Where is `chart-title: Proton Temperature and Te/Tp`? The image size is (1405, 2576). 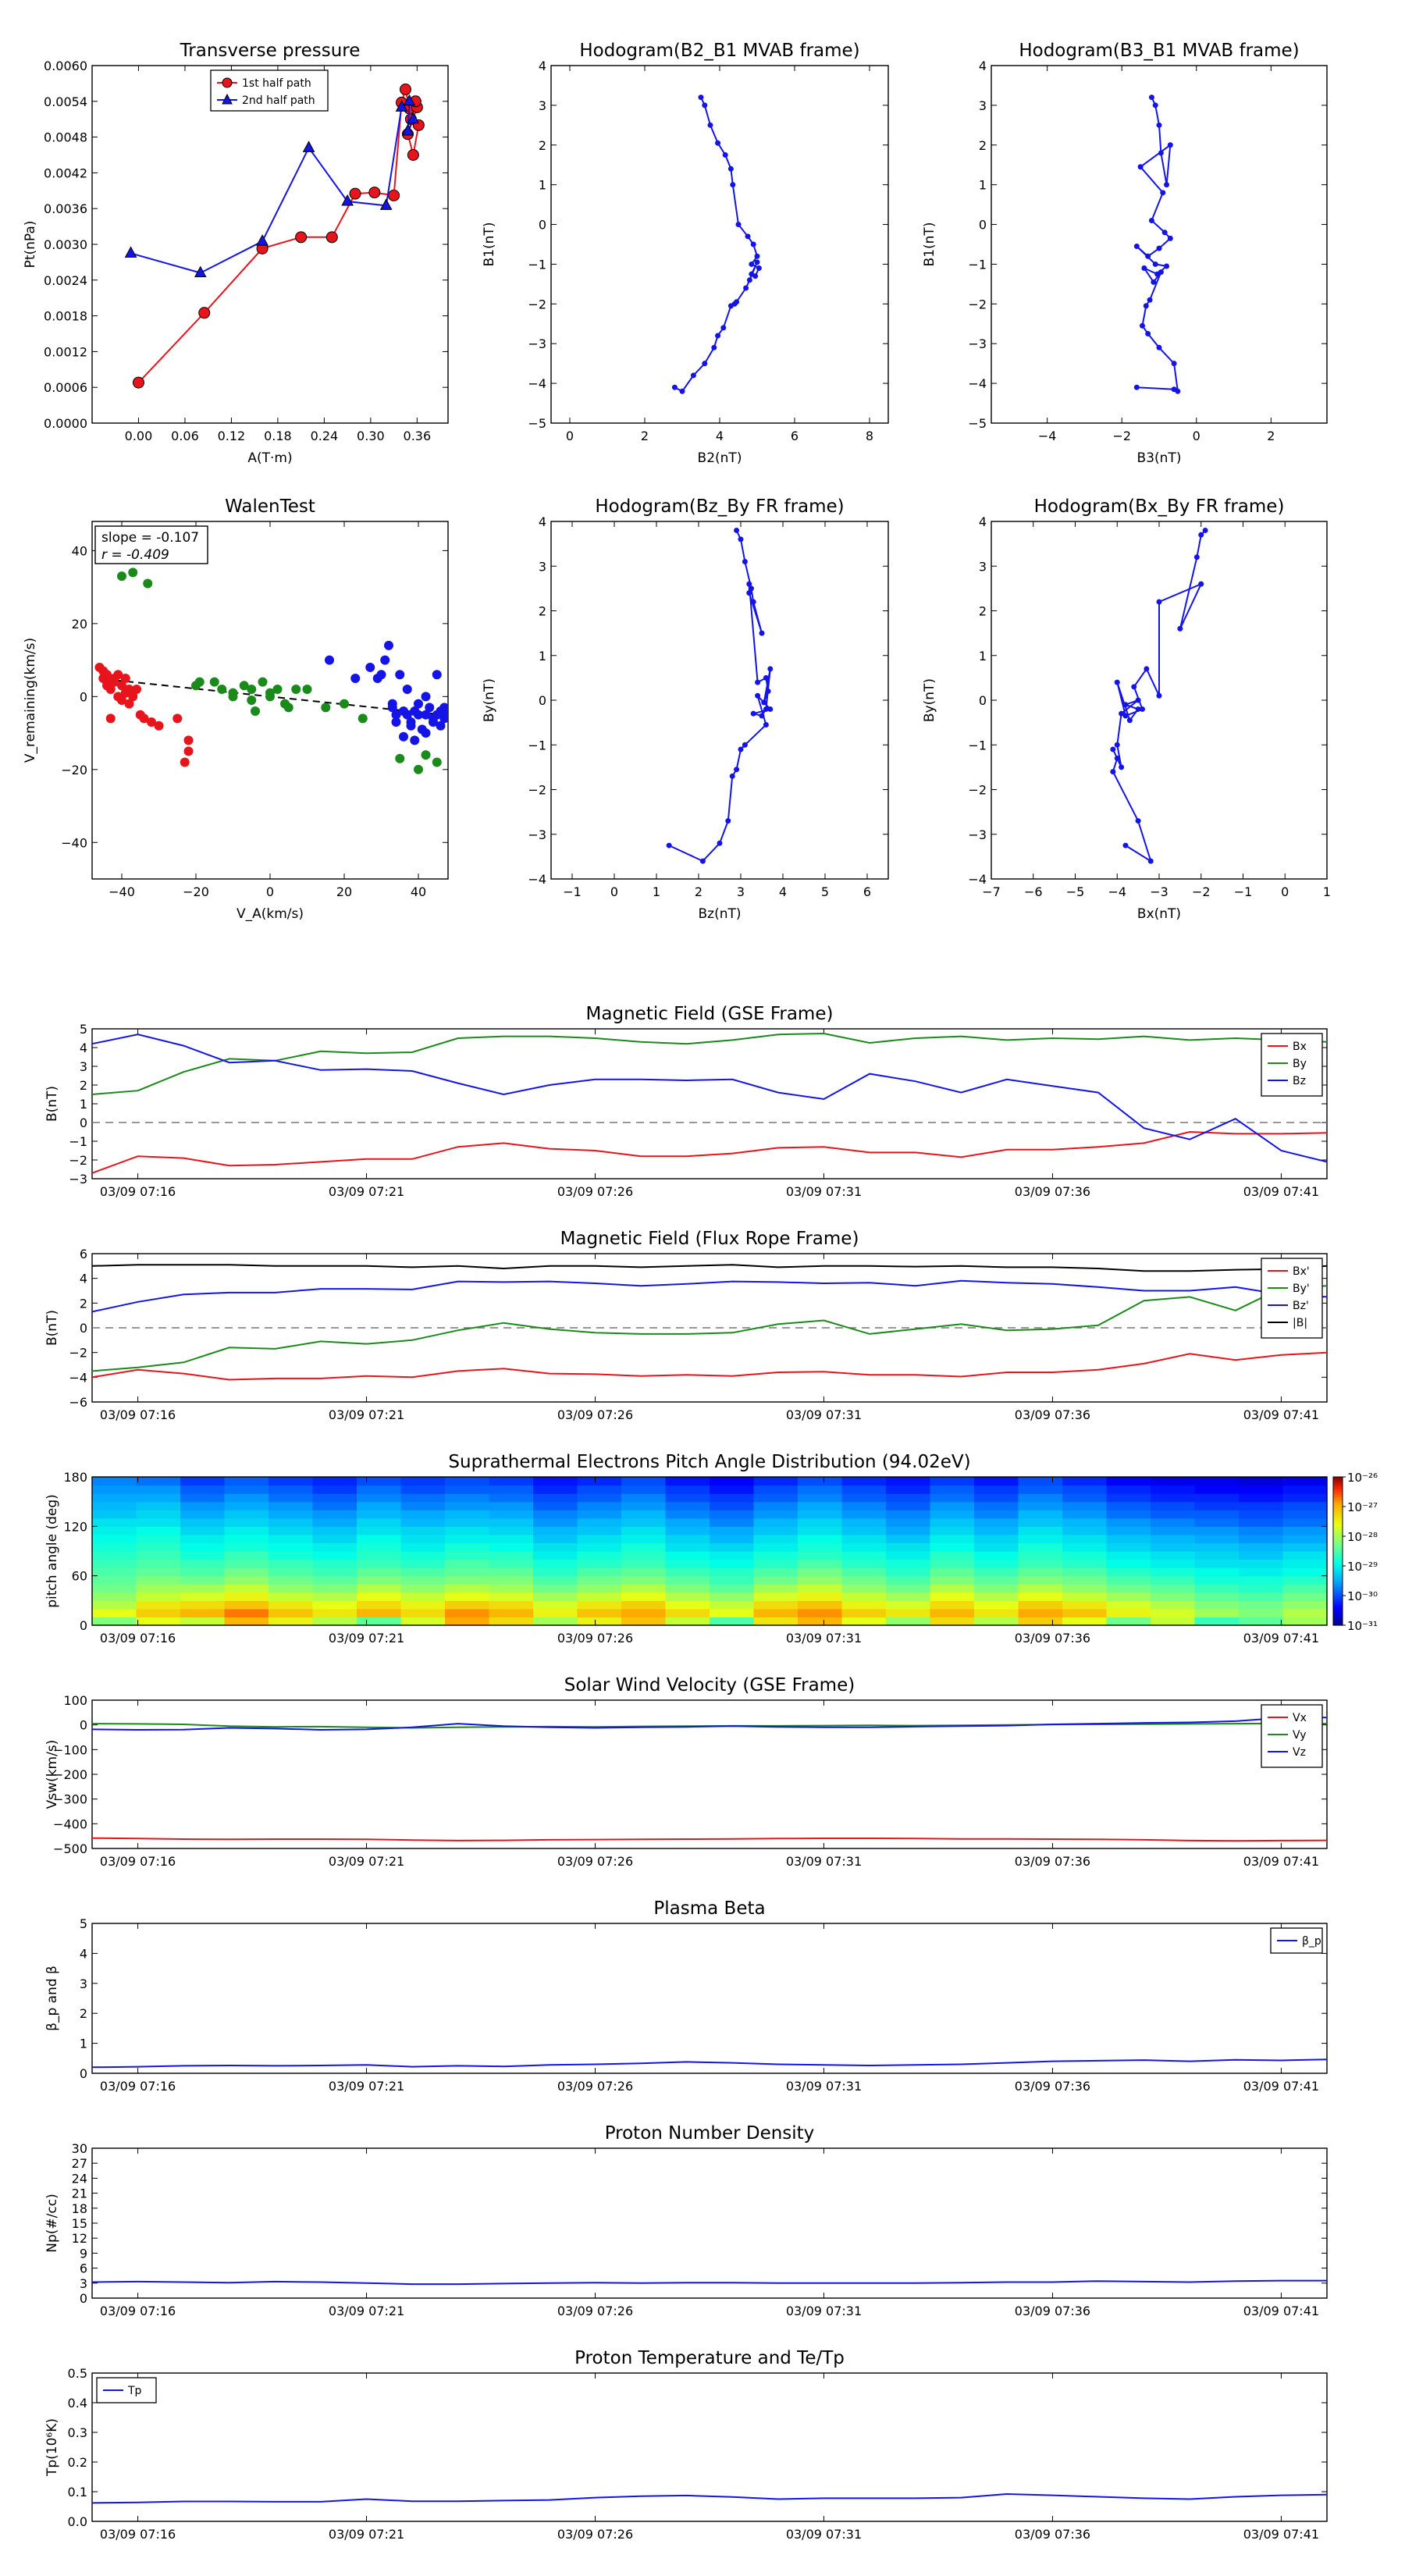 chart-title: Proton Temperature and Te/Tp is located at coordinates (710, 2358).